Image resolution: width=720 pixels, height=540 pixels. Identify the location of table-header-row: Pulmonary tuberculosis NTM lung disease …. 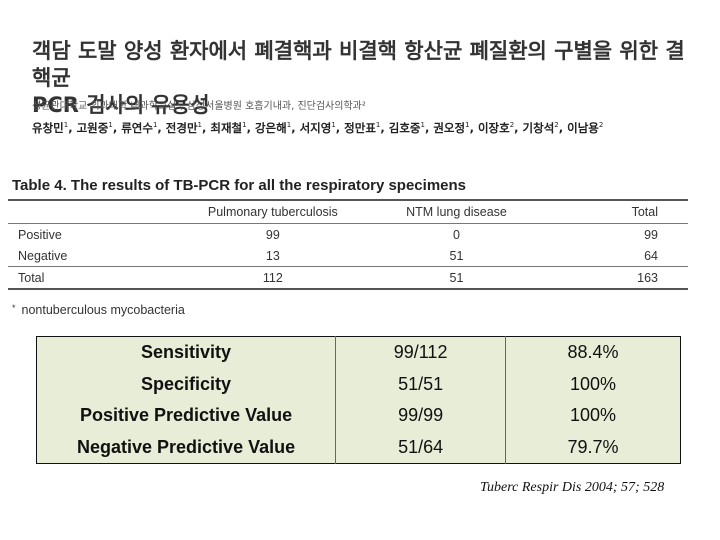
(348, 212).